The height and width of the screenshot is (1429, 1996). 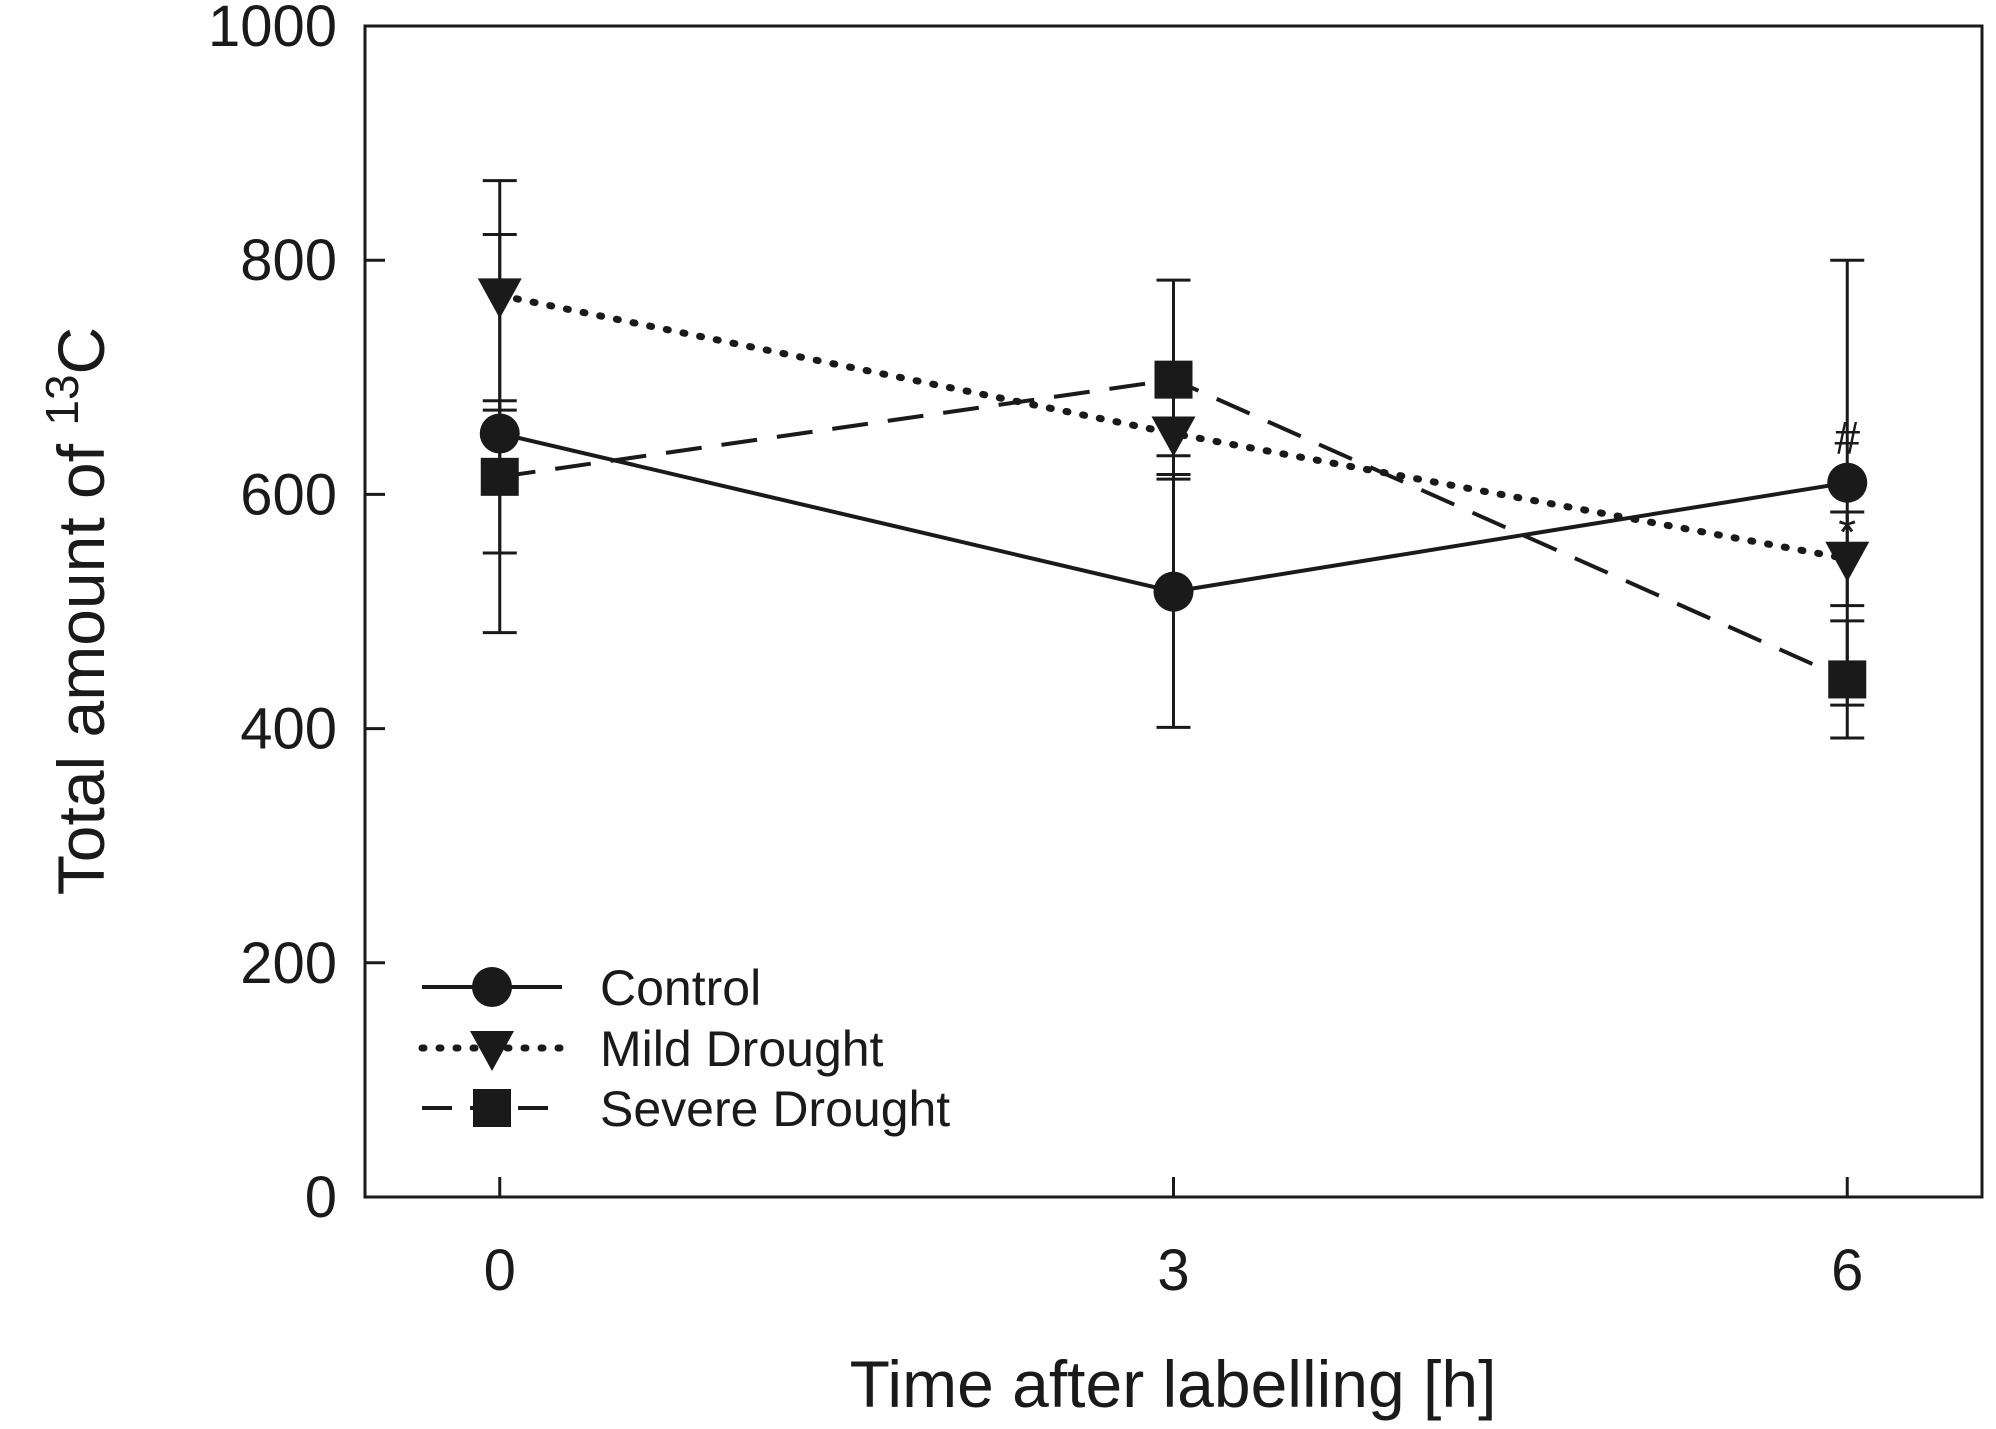 What do you see at coordinates (272, 29) in the screenshot?
I see `y-tick-label-1000: 1000` at bounding box center [272, 29].